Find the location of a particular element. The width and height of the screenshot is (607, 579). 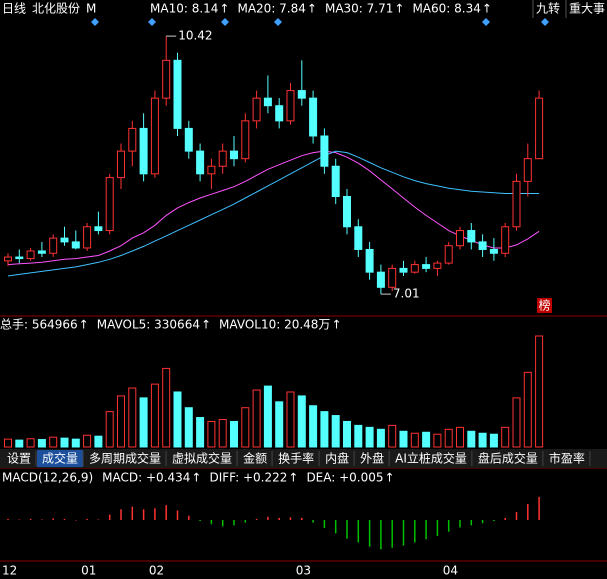

tab: 外盘 is located at coordinates (372, 458).